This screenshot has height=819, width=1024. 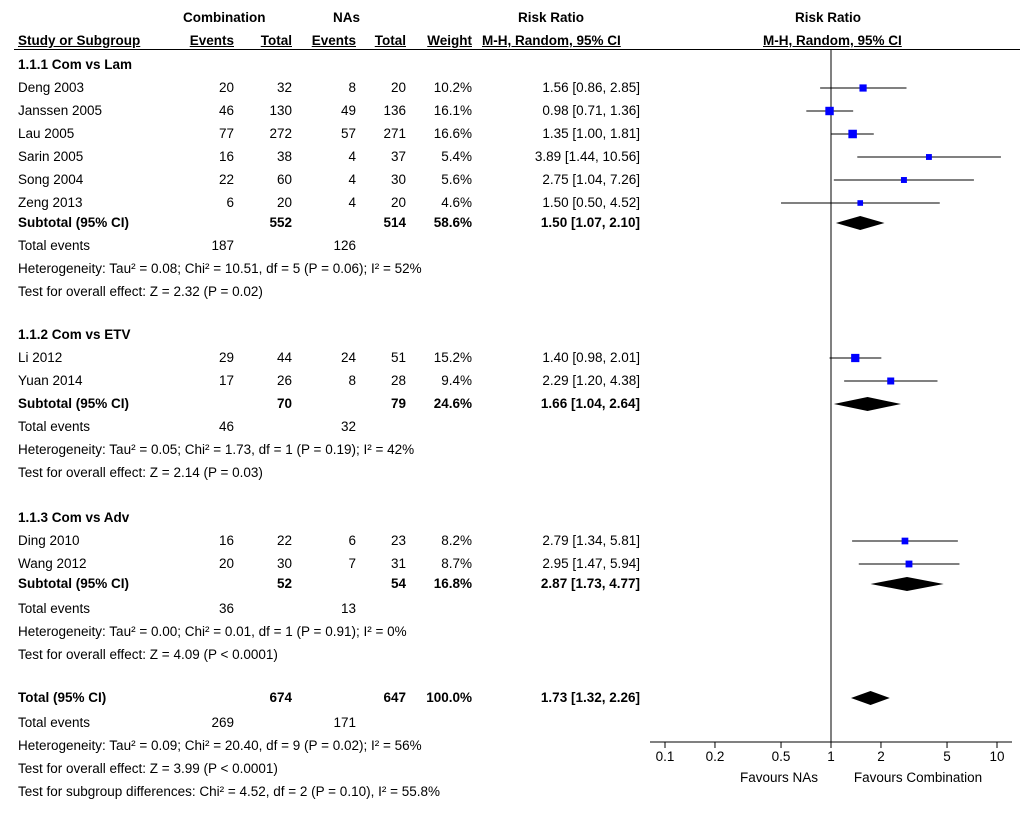 I want to click on risk-ratio-ci: 1.50 [0.50, 4.52], so click(x=591, y=202).